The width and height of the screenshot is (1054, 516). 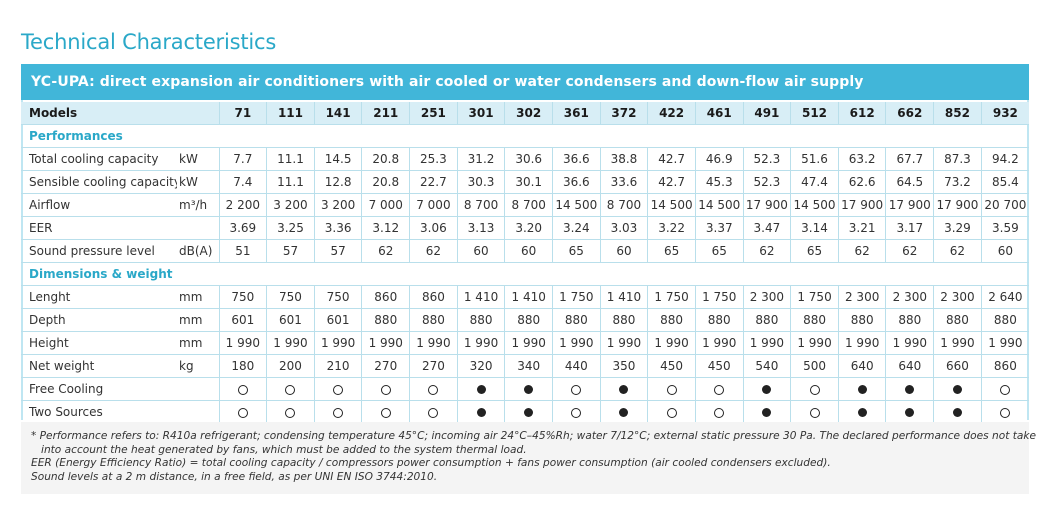 What do you see at coordinates (149, 42) in the screenshot?
I see `page-title: Technical Characteristics` at bounding box center [149, 42].